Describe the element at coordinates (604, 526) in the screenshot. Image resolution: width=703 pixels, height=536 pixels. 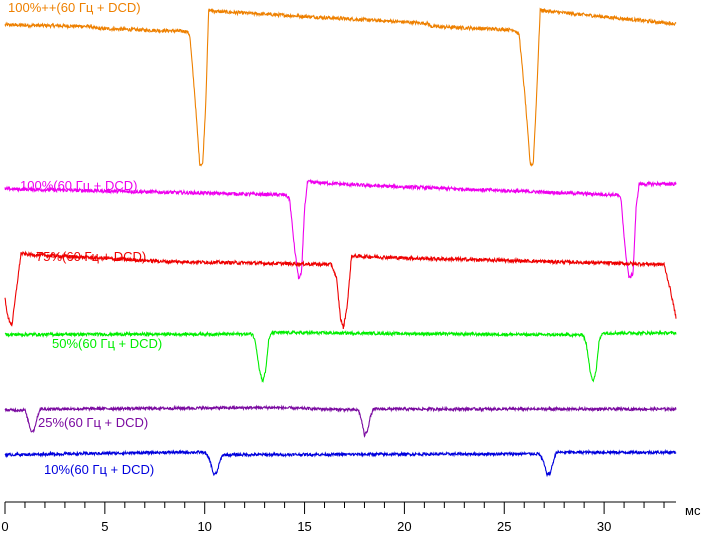
I see `x-tick-label: 30` at that location.